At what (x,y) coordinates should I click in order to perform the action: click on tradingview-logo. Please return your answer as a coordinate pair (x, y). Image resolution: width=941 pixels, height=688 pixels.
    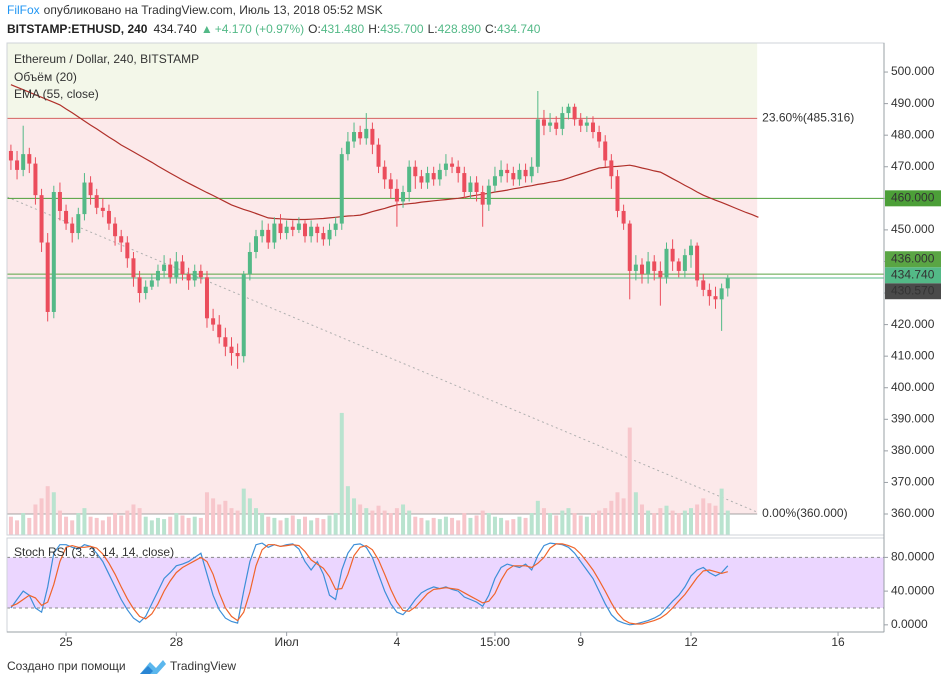
    Looking at the image, I should click on (153, 667).